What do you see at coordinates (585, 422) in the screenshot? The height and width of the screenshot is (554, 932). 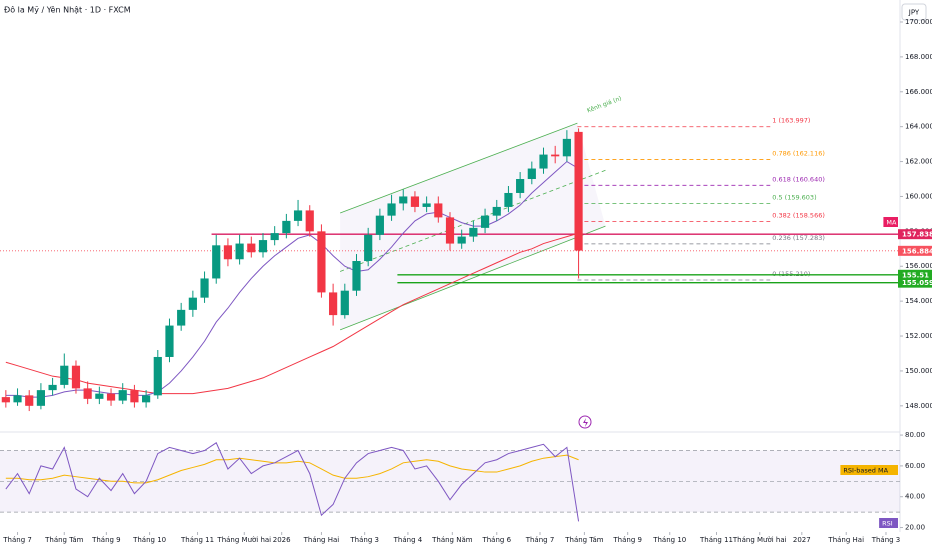 I see `event-bolt` at bounding box center [585, 422].